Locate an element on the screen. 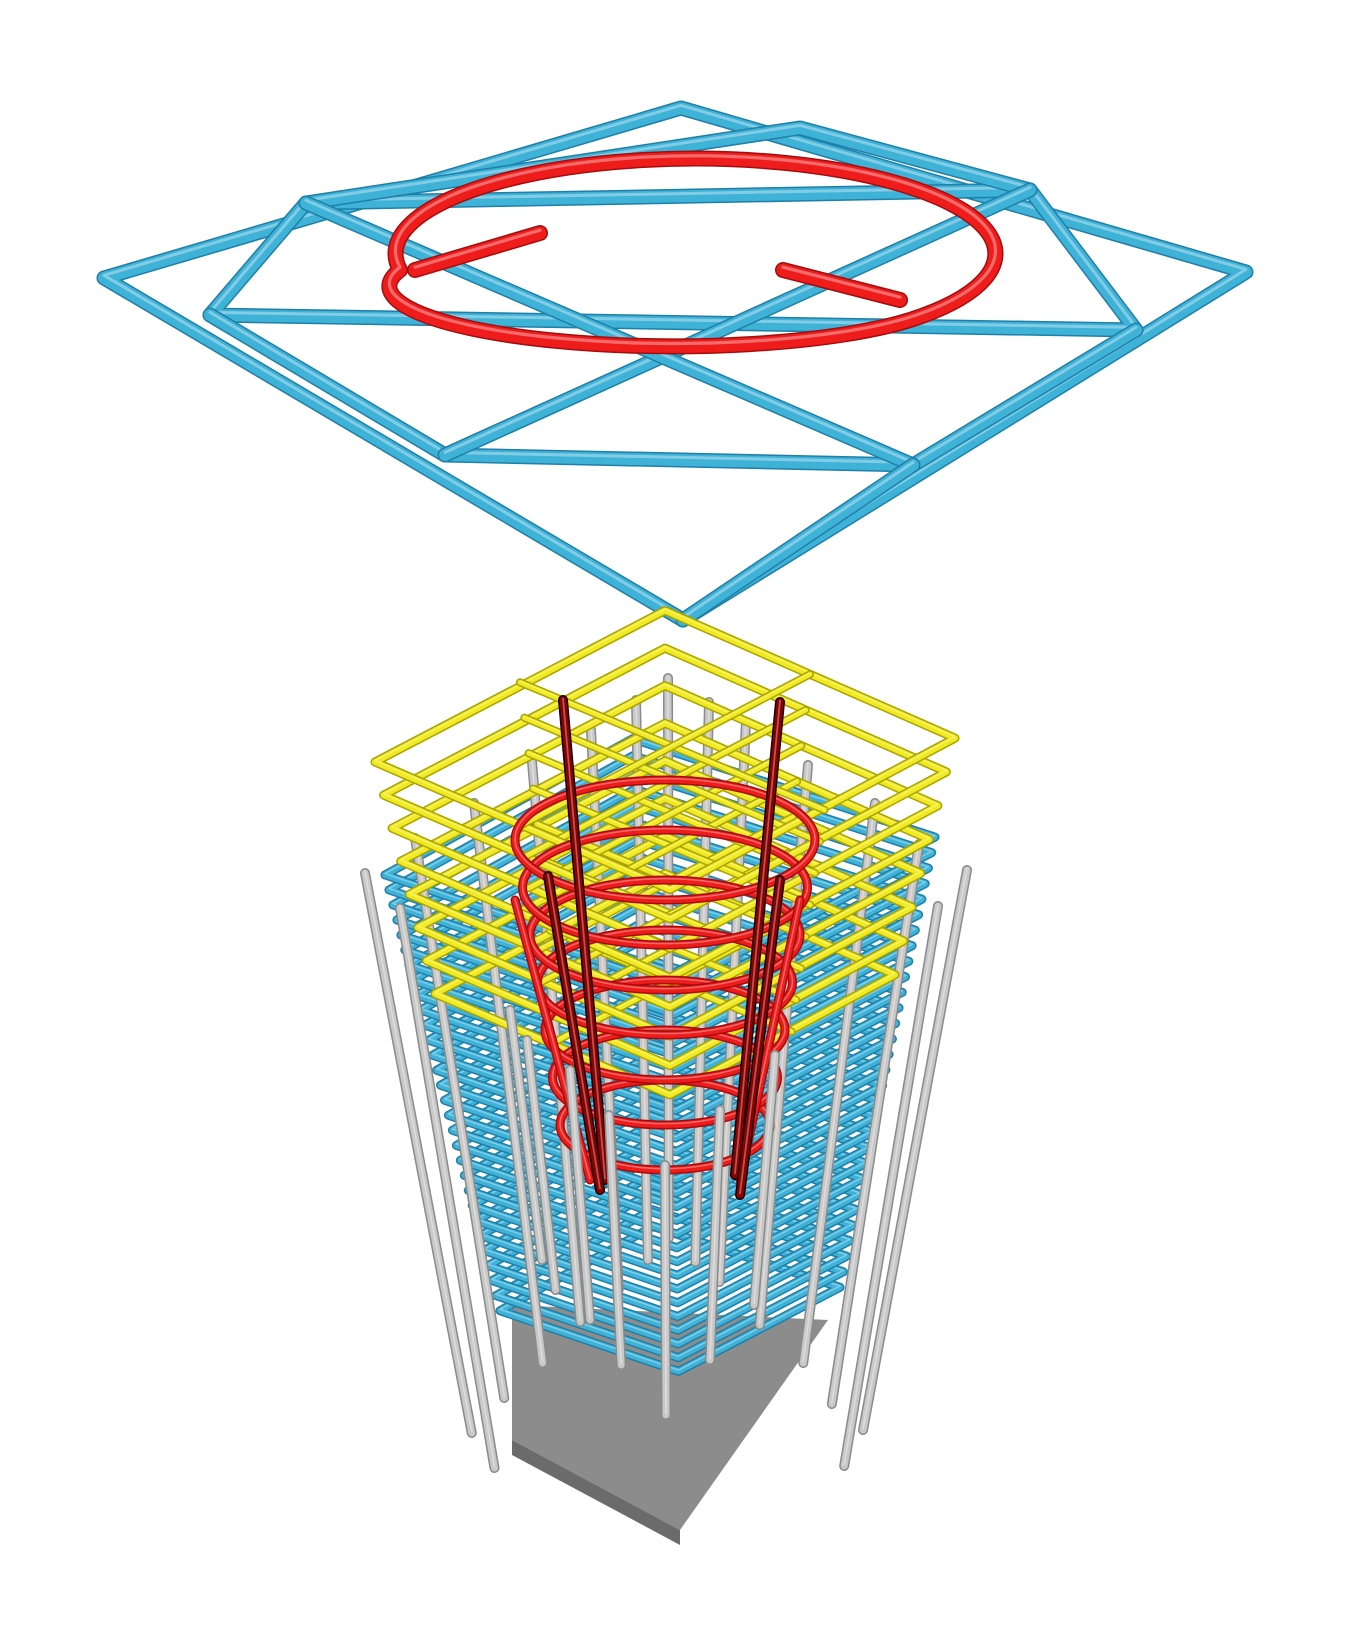 The image size is (1354, 1643). inner-frame-lower is located at coordinates (673, 390).